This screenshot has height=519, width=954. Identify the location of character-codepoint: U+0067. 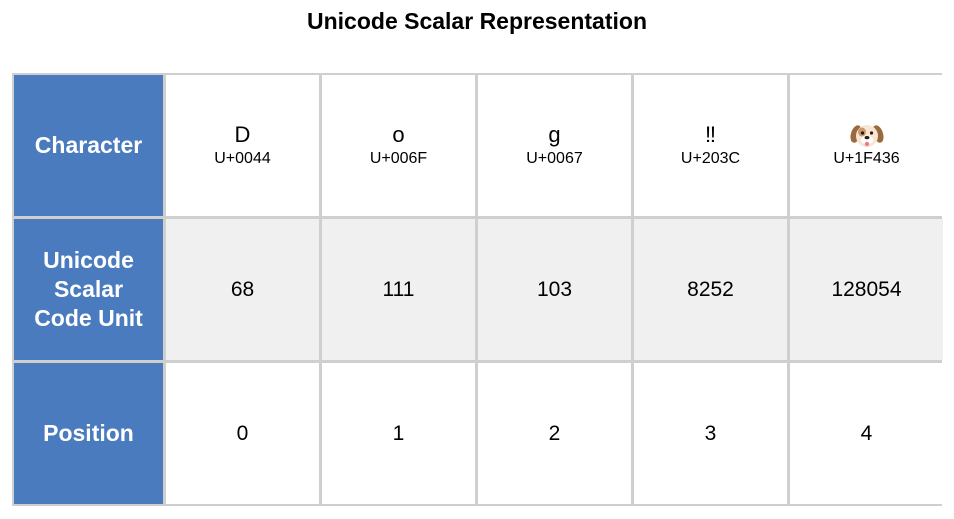
(554, 158).